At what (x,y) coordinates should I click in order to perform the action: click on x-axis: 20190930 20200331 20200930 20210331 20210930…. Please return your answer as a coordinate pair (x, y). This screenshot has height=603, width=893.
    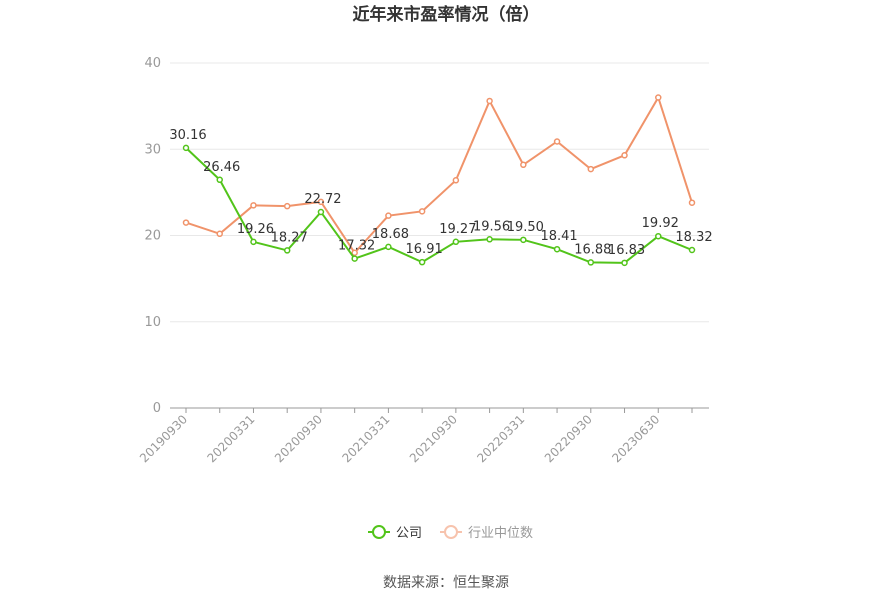
    Looking at the image, I should click on (423, 436).